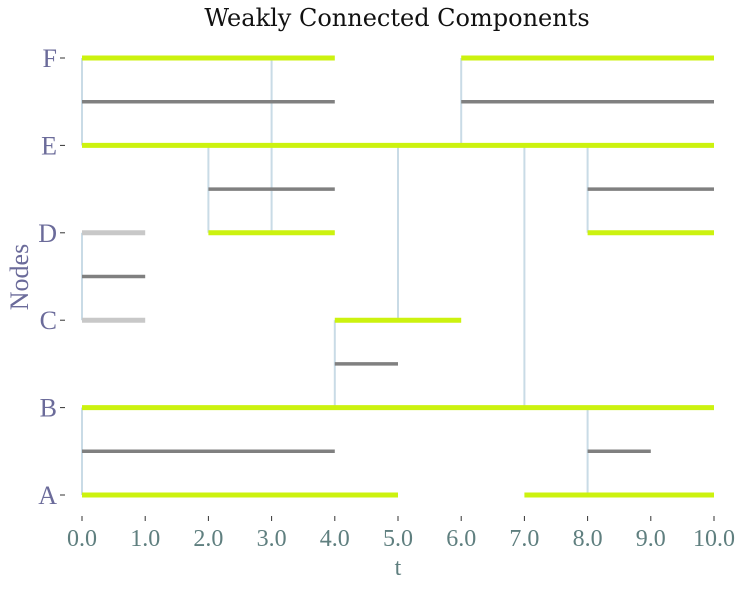 The width and height of the screenshot is (742, 589). Describe the element at coordinates (50, 58) in the screenshot. I see `y-tick-label-F: F` at that location.